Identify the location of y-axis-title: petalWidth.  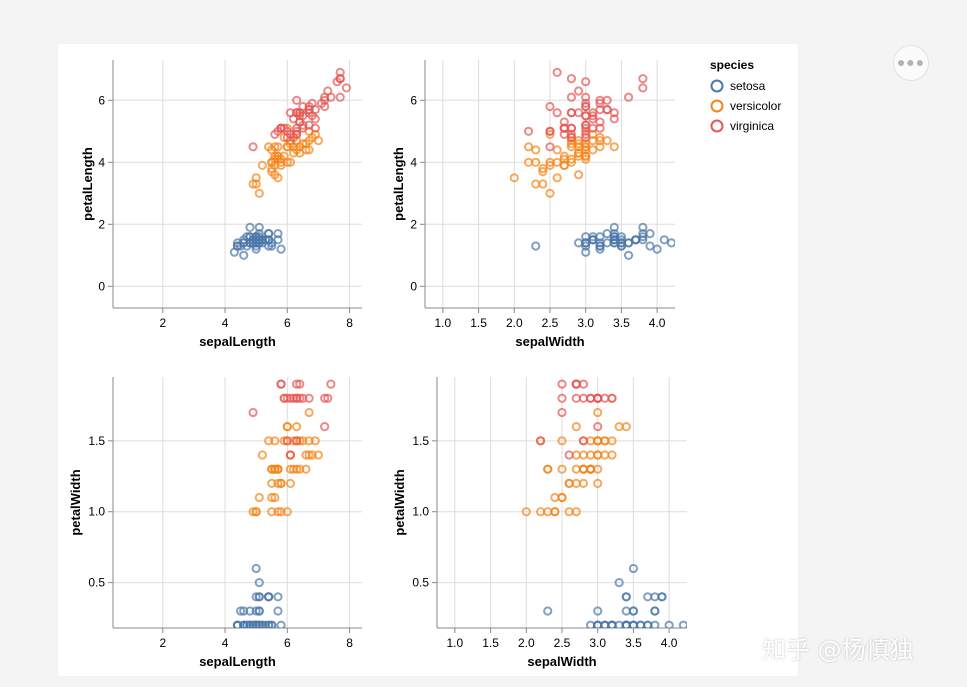
(75, 502).